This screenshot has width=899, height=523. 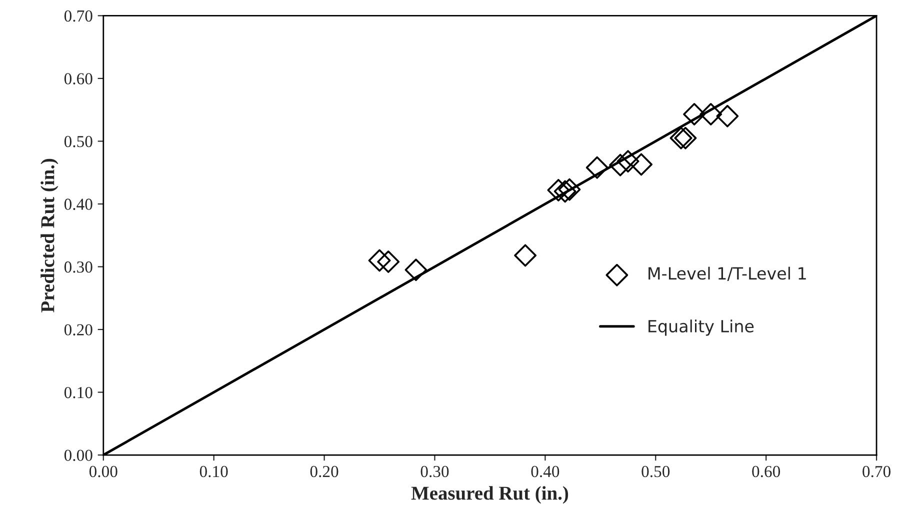 What do you see at coordinates (78, 204) in the screenshot?
I see `y-tick-label: 0.40` at bounding box center [78, 204].